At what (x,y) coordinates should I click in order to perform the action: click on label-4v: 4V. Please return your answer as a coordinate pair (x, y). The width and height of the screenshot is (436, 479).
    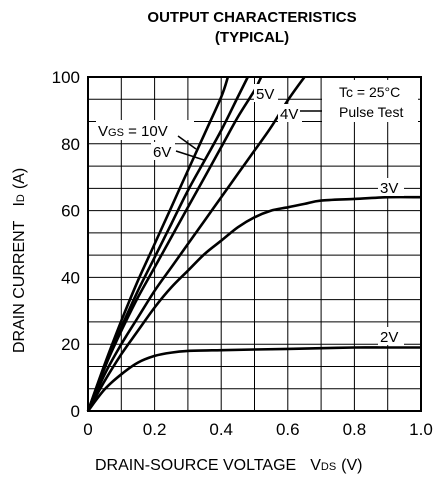
    Looking at the image, I should click on (289, 114).